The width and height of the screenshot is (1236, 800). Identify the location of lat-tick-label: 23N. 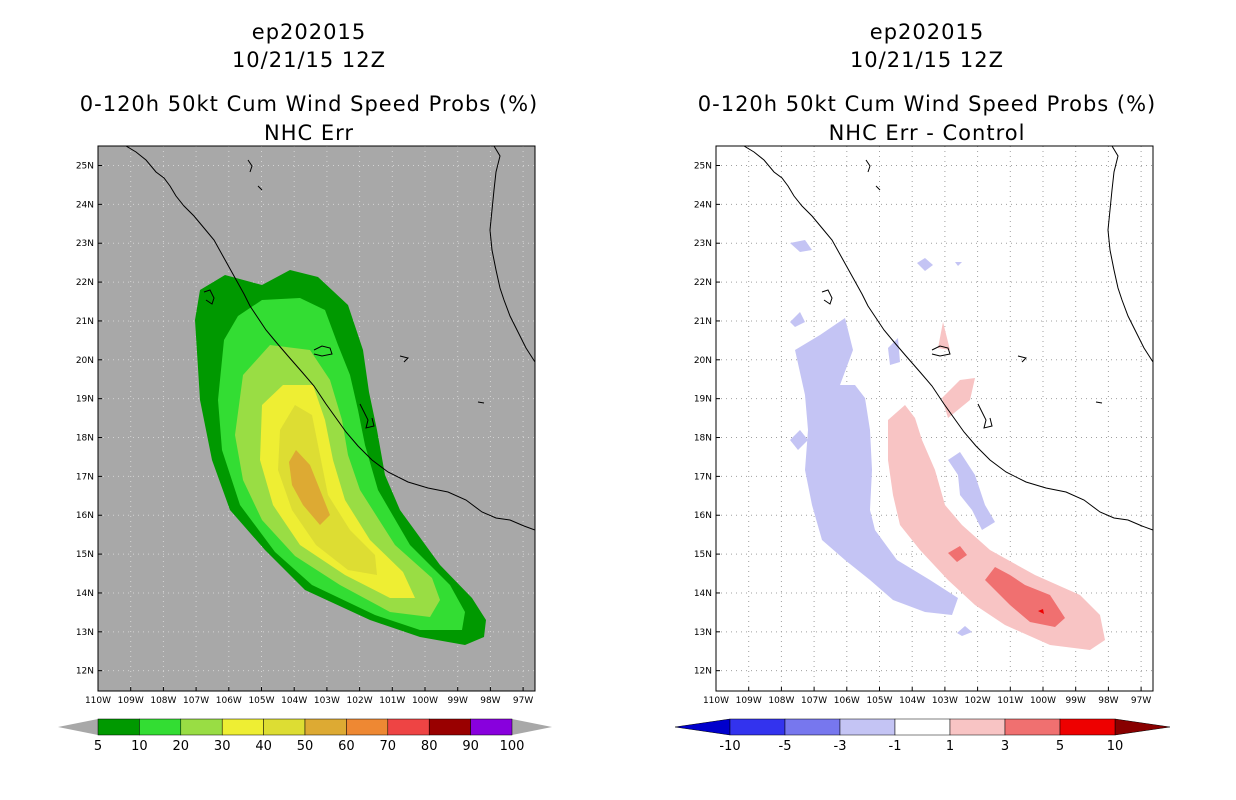
(85, 244).